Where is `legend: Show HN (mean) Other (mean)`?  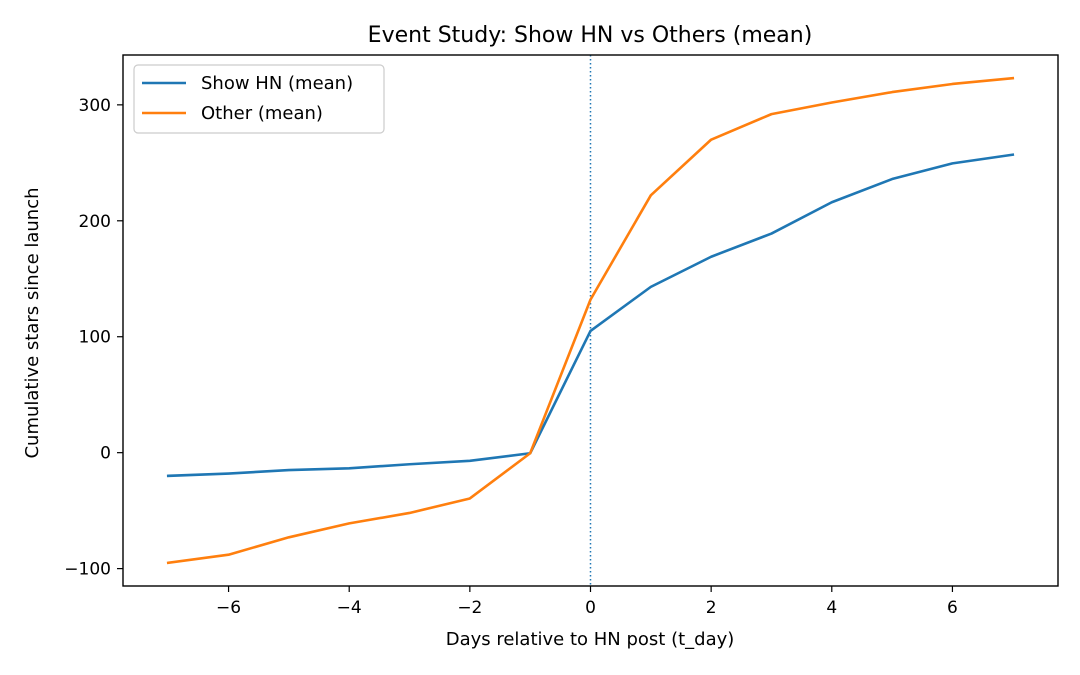 legend: Show HN (mean) Other (mean) is located at coordinates (259, 99).